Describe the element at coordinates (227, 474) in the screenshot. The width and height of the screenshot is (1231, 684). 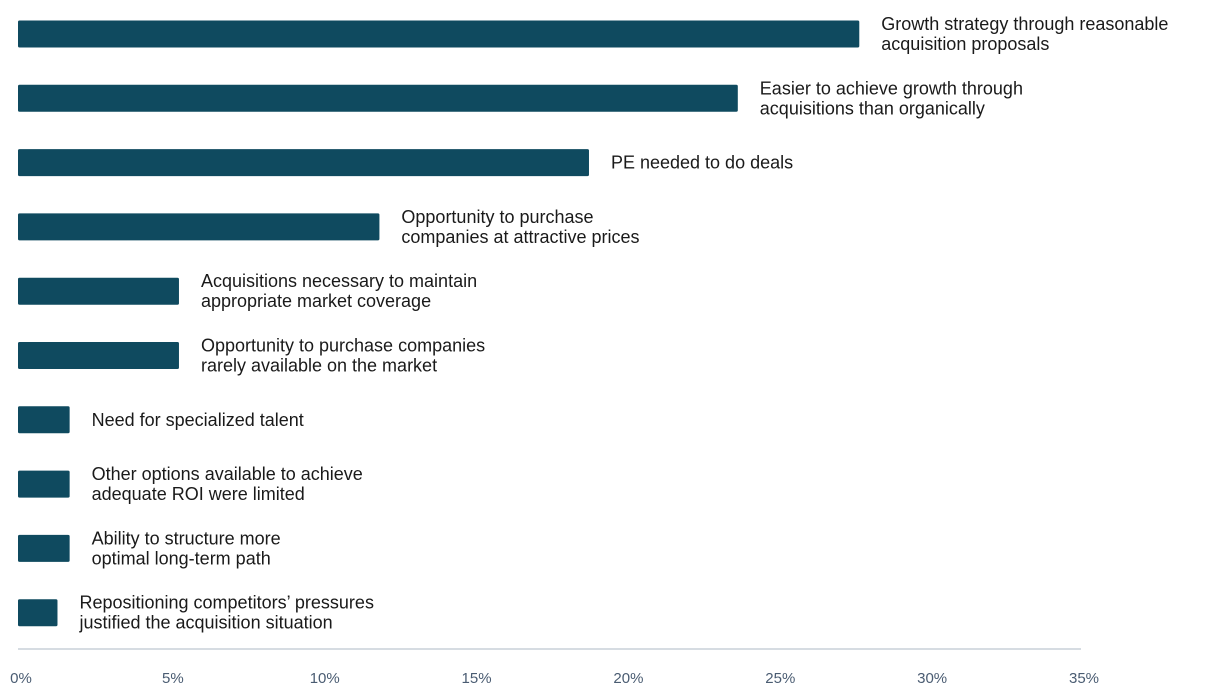
I see `bar-label-line: Other options available to achieve` at that location.